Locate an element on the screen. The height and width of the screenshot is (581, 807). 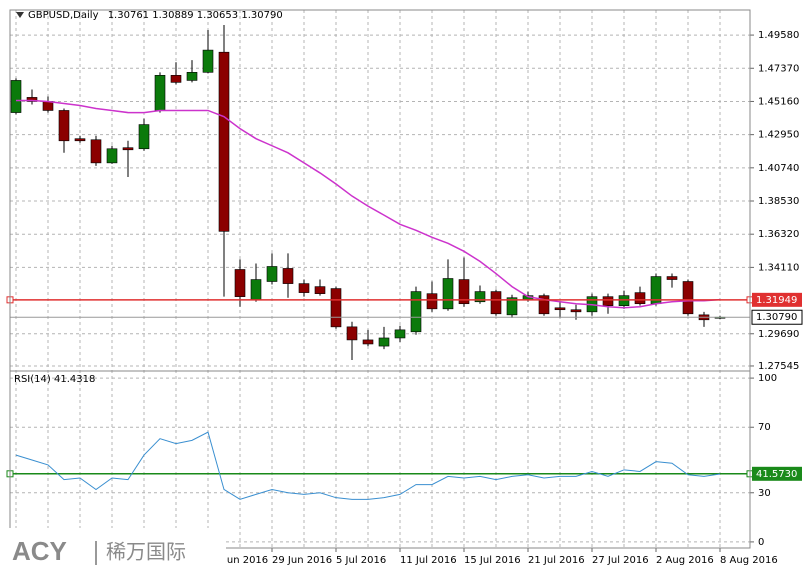
y-tick-label: 1.27545 is located at coordinates (778, 366).